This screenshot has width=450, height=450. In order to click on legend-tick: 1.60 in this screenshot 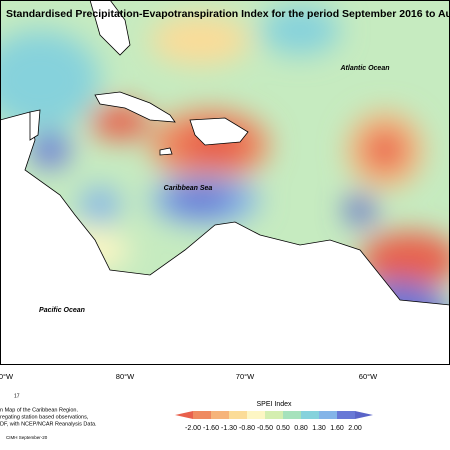, I will do `click(337, 428)`.